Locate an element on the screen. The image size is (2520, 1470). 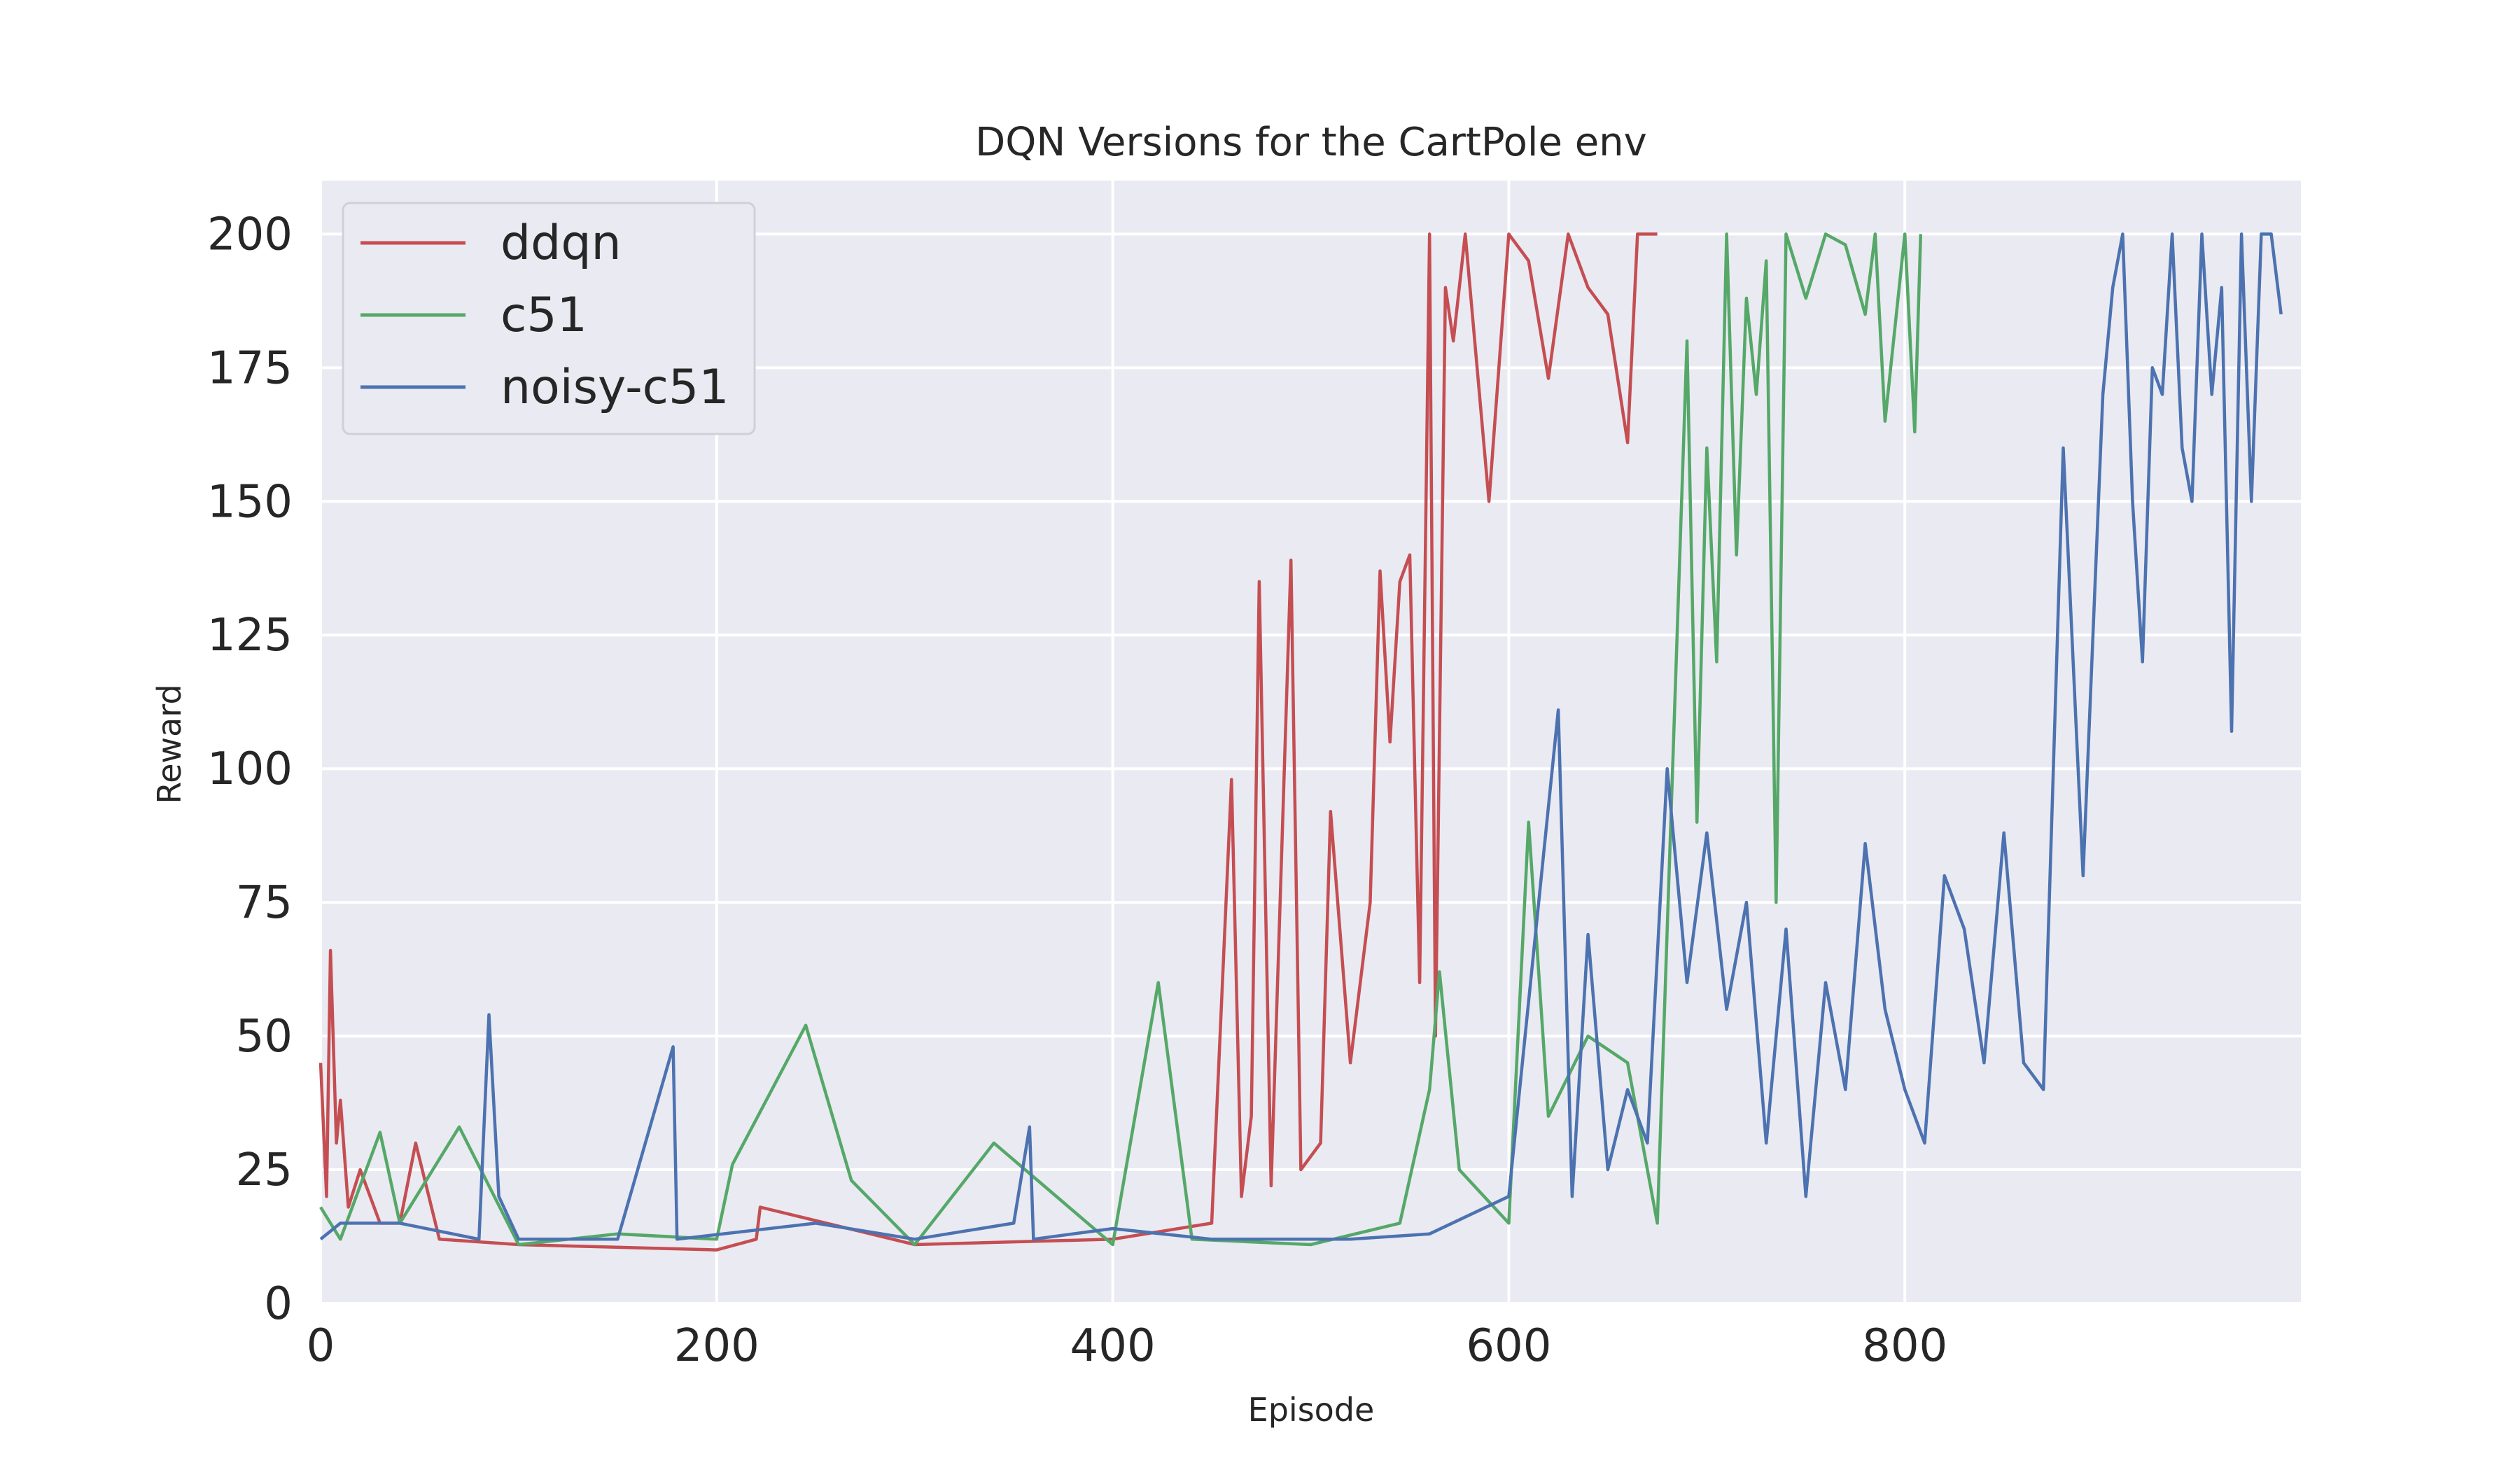
x-tick-label: 0 is located at coordinates (321, 1346).